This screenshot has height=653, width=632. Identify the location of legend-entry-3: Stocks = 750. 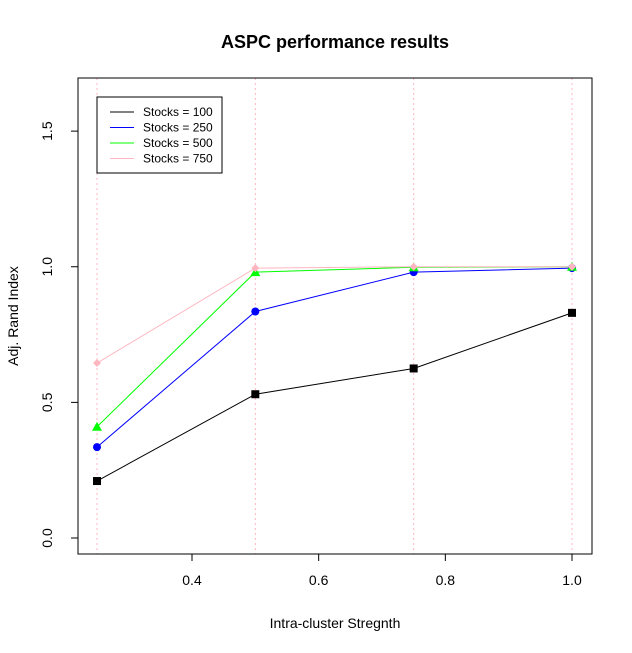
(178, 159).